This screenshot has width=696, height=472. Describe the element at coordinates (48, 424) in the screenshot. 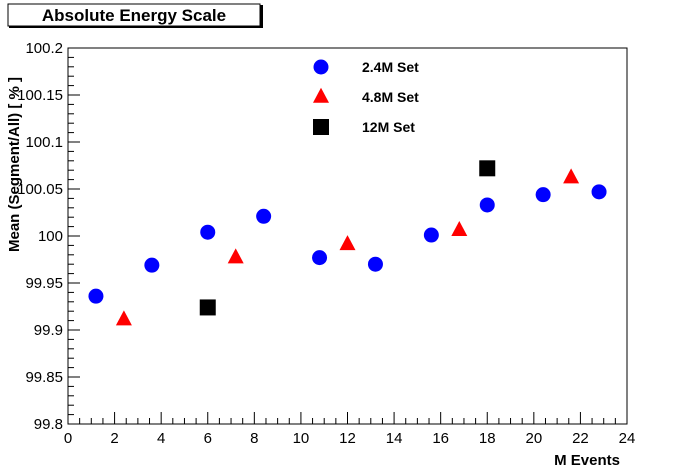

I see `y-tick-label: 99.8` at that location.